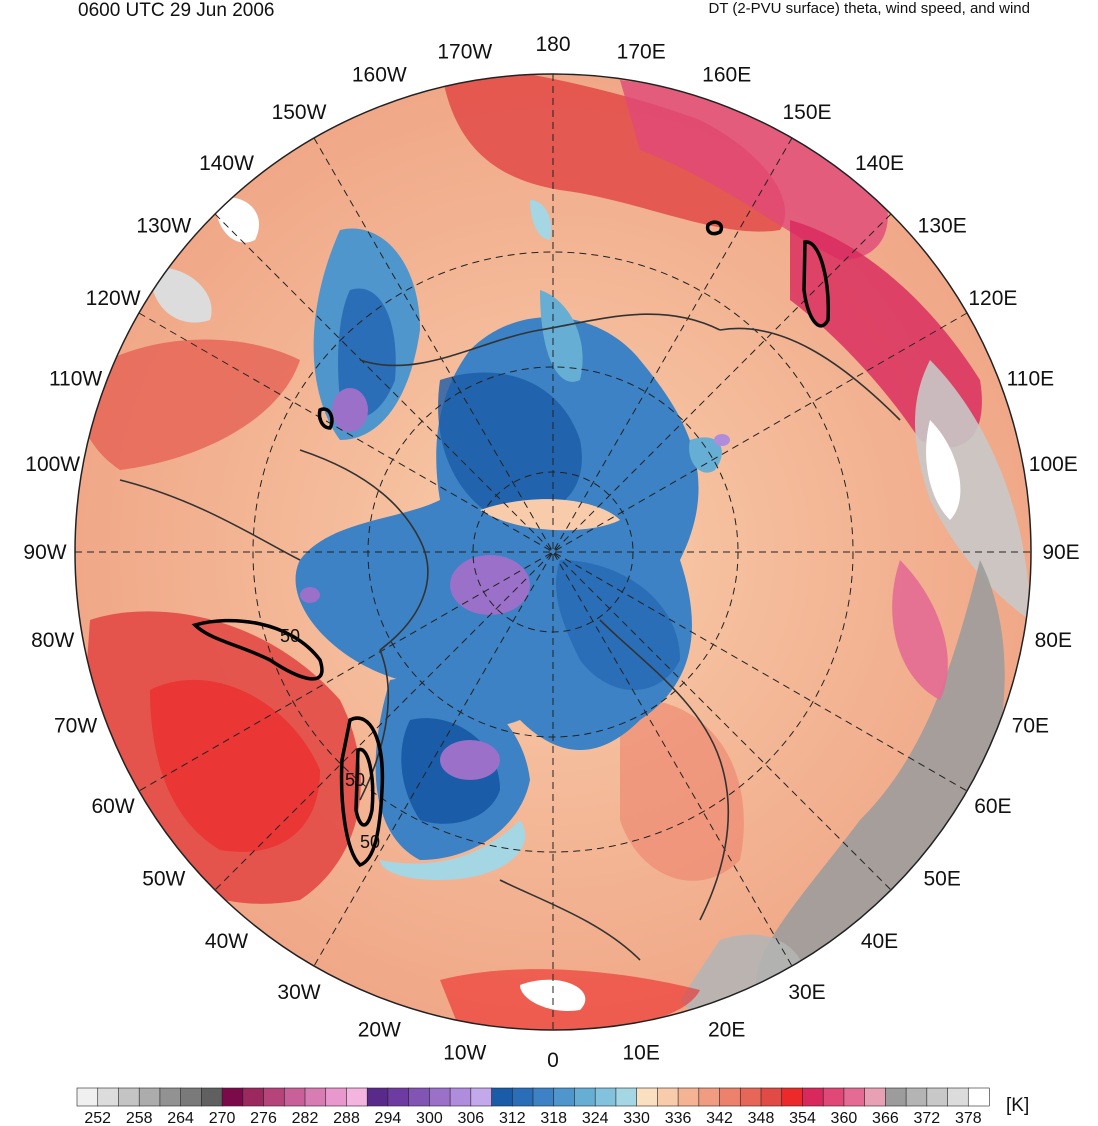  Describe the element at coordinates (298, 992) in the screenshot. I see `longitude-label: 30W` at that location.